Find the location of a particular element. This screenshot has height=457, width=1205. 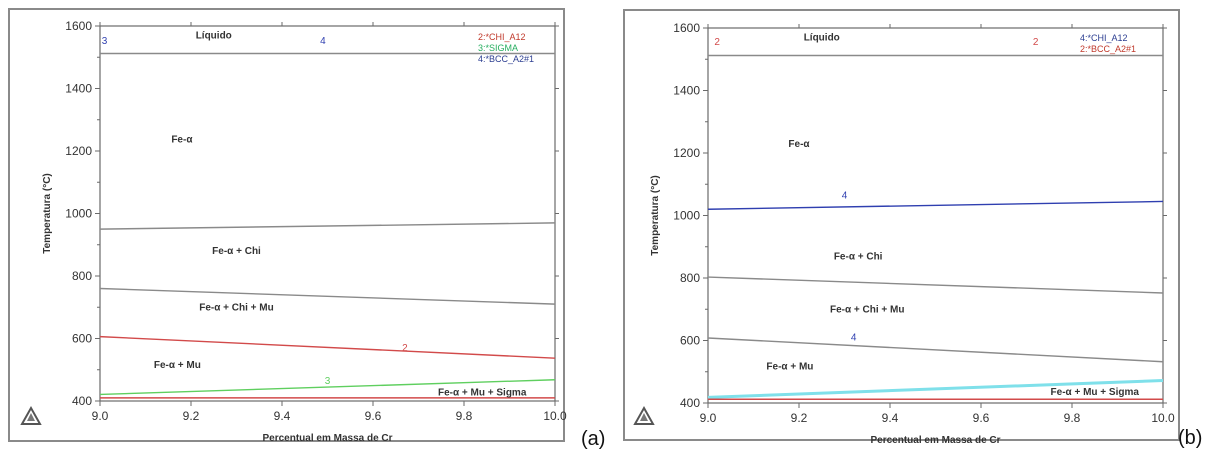

legend-entry: 4:*CHI_A12 is located at coordinates (1104, 38).